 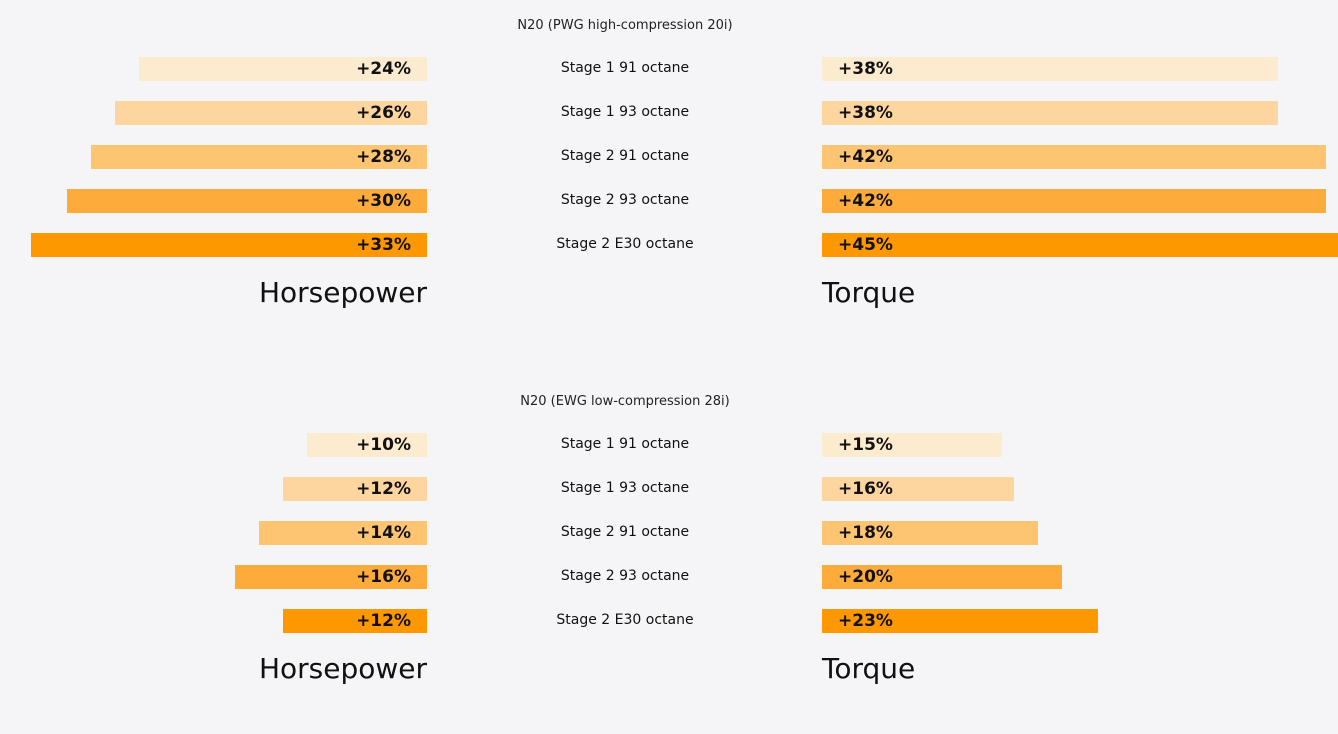 I want to click on torque-data-label: +20%, so click(x=865, y=577).